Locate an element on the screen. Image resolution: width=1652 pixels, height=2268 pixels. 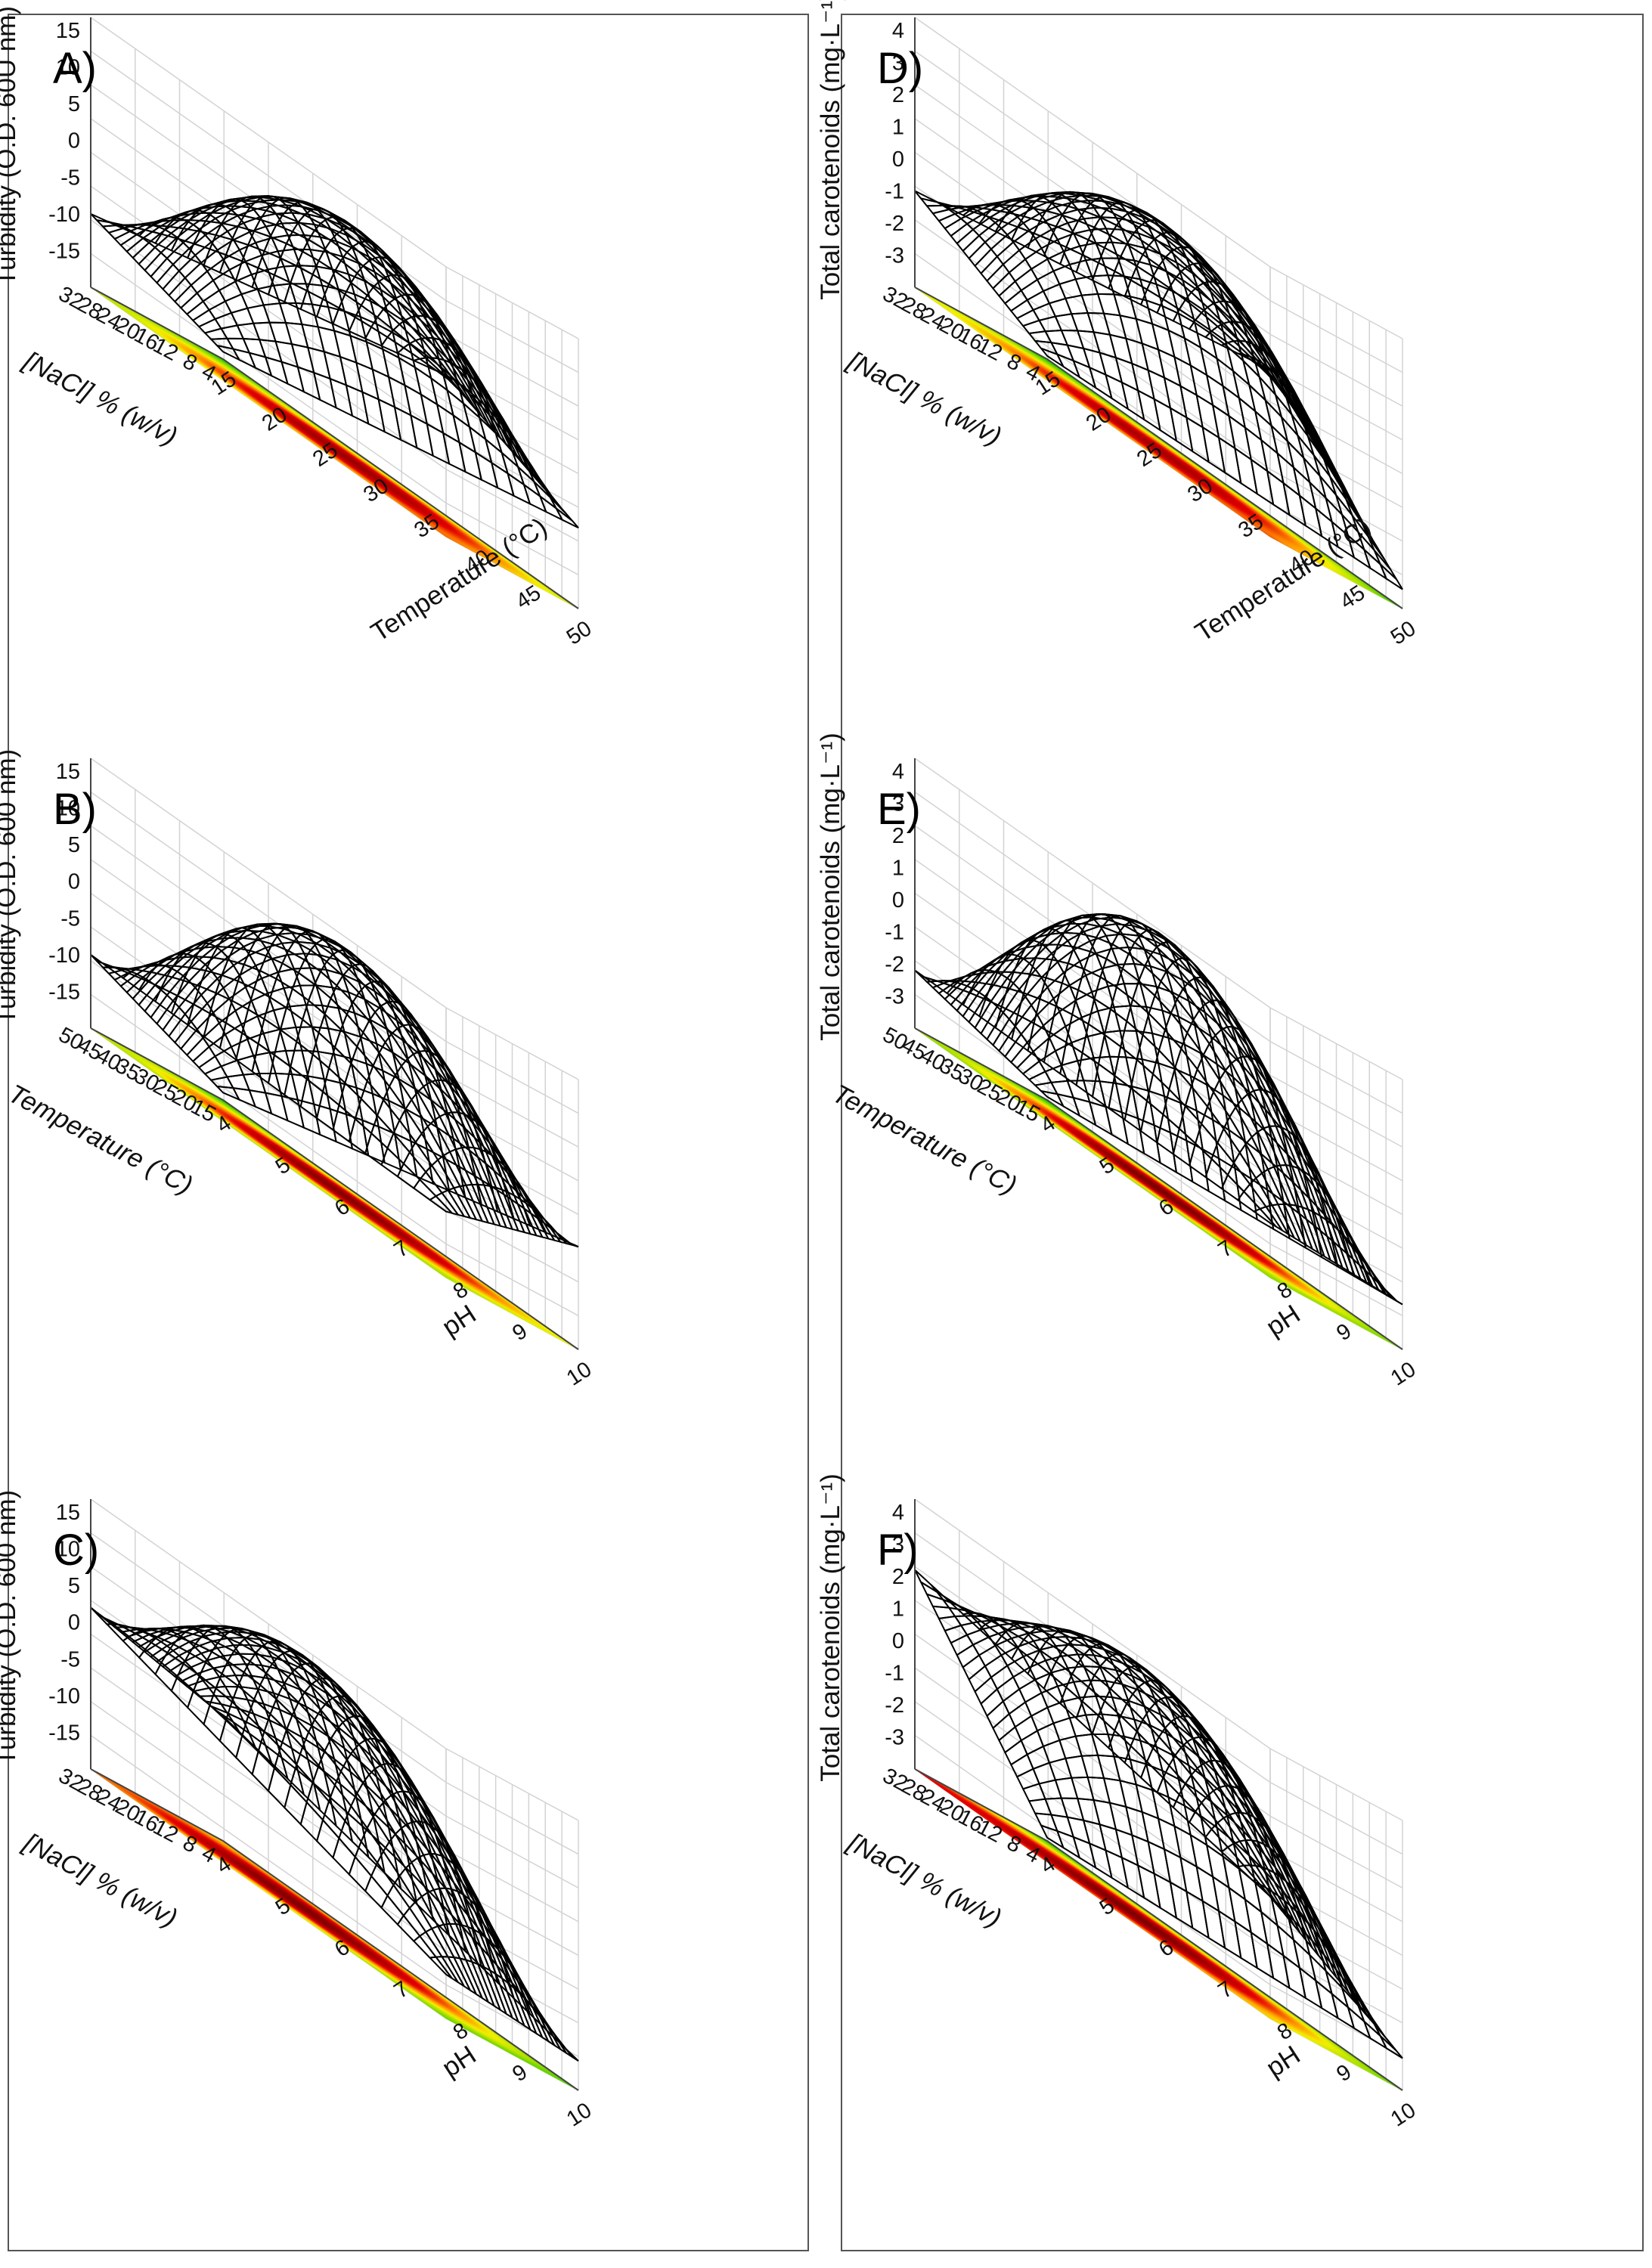
panel-label: A) is located at coordinates (75, 68).